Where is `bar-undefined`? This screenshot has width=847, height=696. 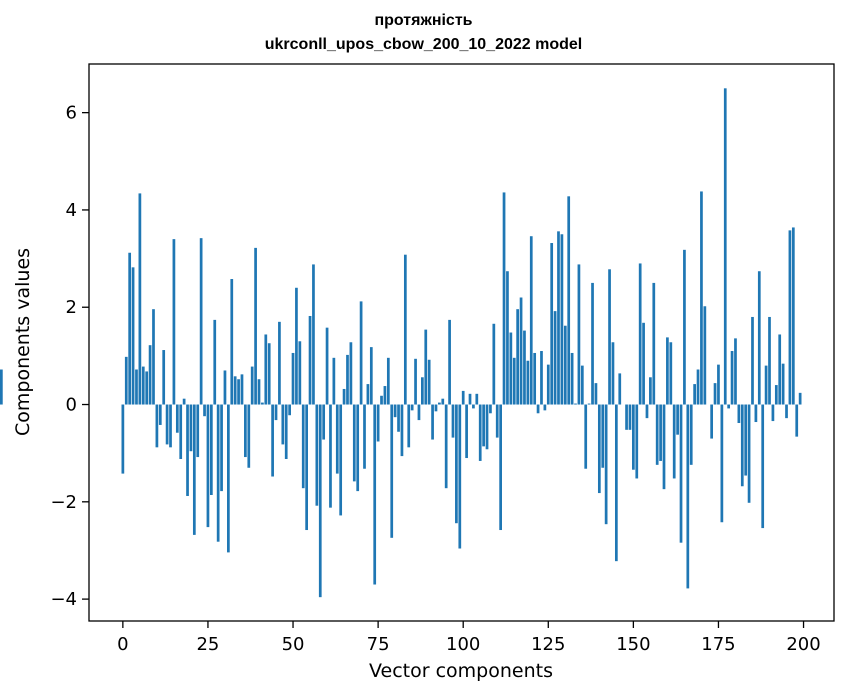
bar-undefined is located at coordinates (1, 387).